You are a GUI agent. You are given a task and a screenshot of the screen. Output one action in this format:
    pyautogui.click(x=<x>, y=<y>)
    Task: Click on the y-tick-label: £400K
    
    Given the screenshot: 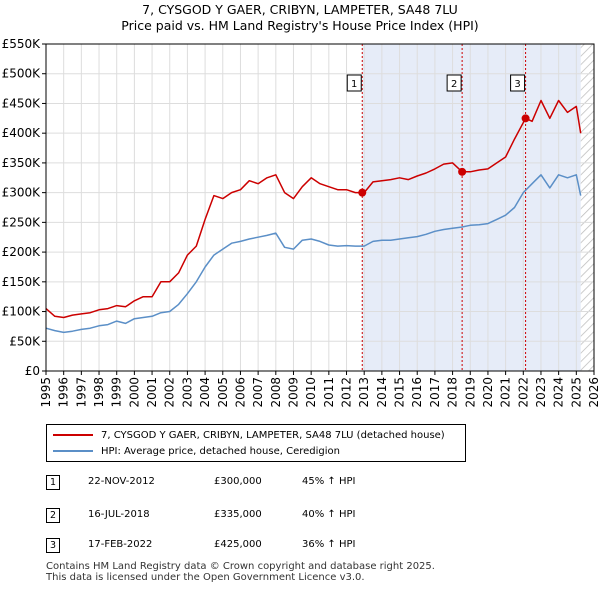 What is the action you would take?
    pyautogui.click(x=22, y=133)
    